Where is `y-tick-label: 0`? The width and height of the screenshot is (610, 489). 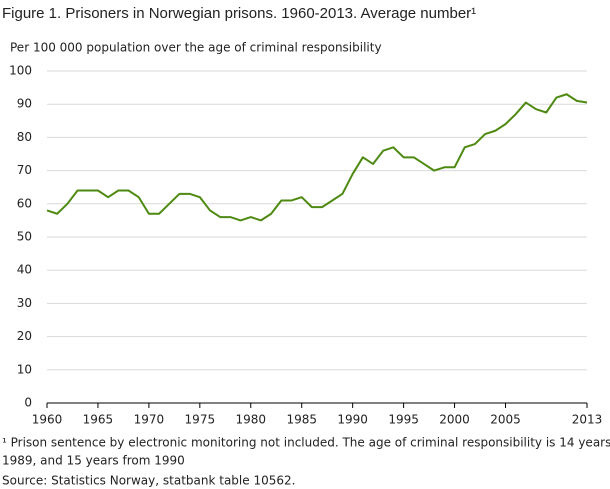
y-tick-label: 0 is located at coordinates (28, 403).